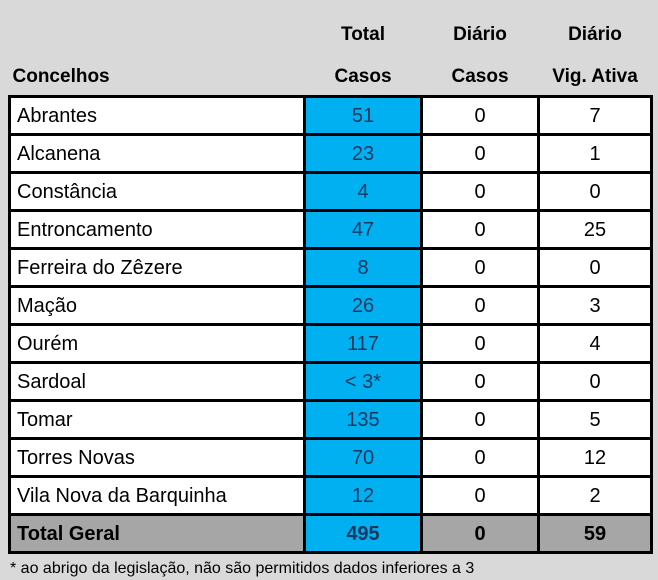 The image size is (658, 580). Describe the element at coordinates (157, 305) in the screenshot. I see `concelho-cell: Mação` at that location.